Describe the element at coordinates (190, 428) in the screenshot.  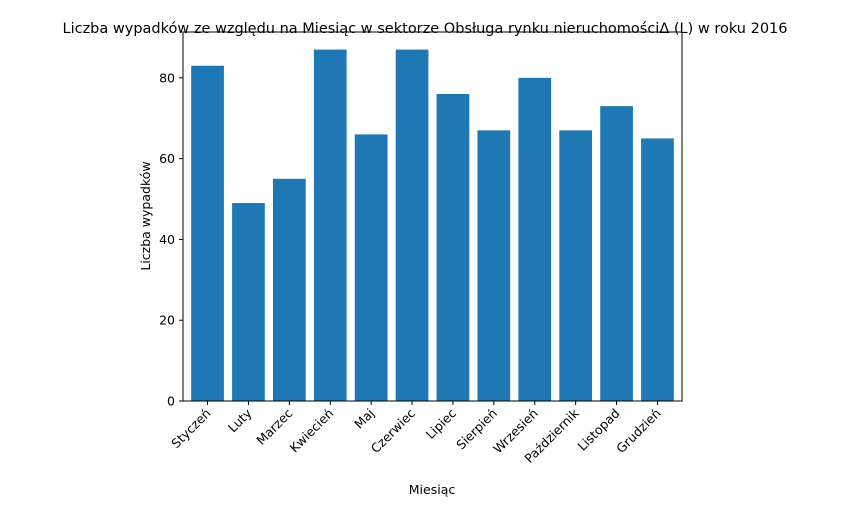
I see `x-tick-label: Styczeń` at that location.